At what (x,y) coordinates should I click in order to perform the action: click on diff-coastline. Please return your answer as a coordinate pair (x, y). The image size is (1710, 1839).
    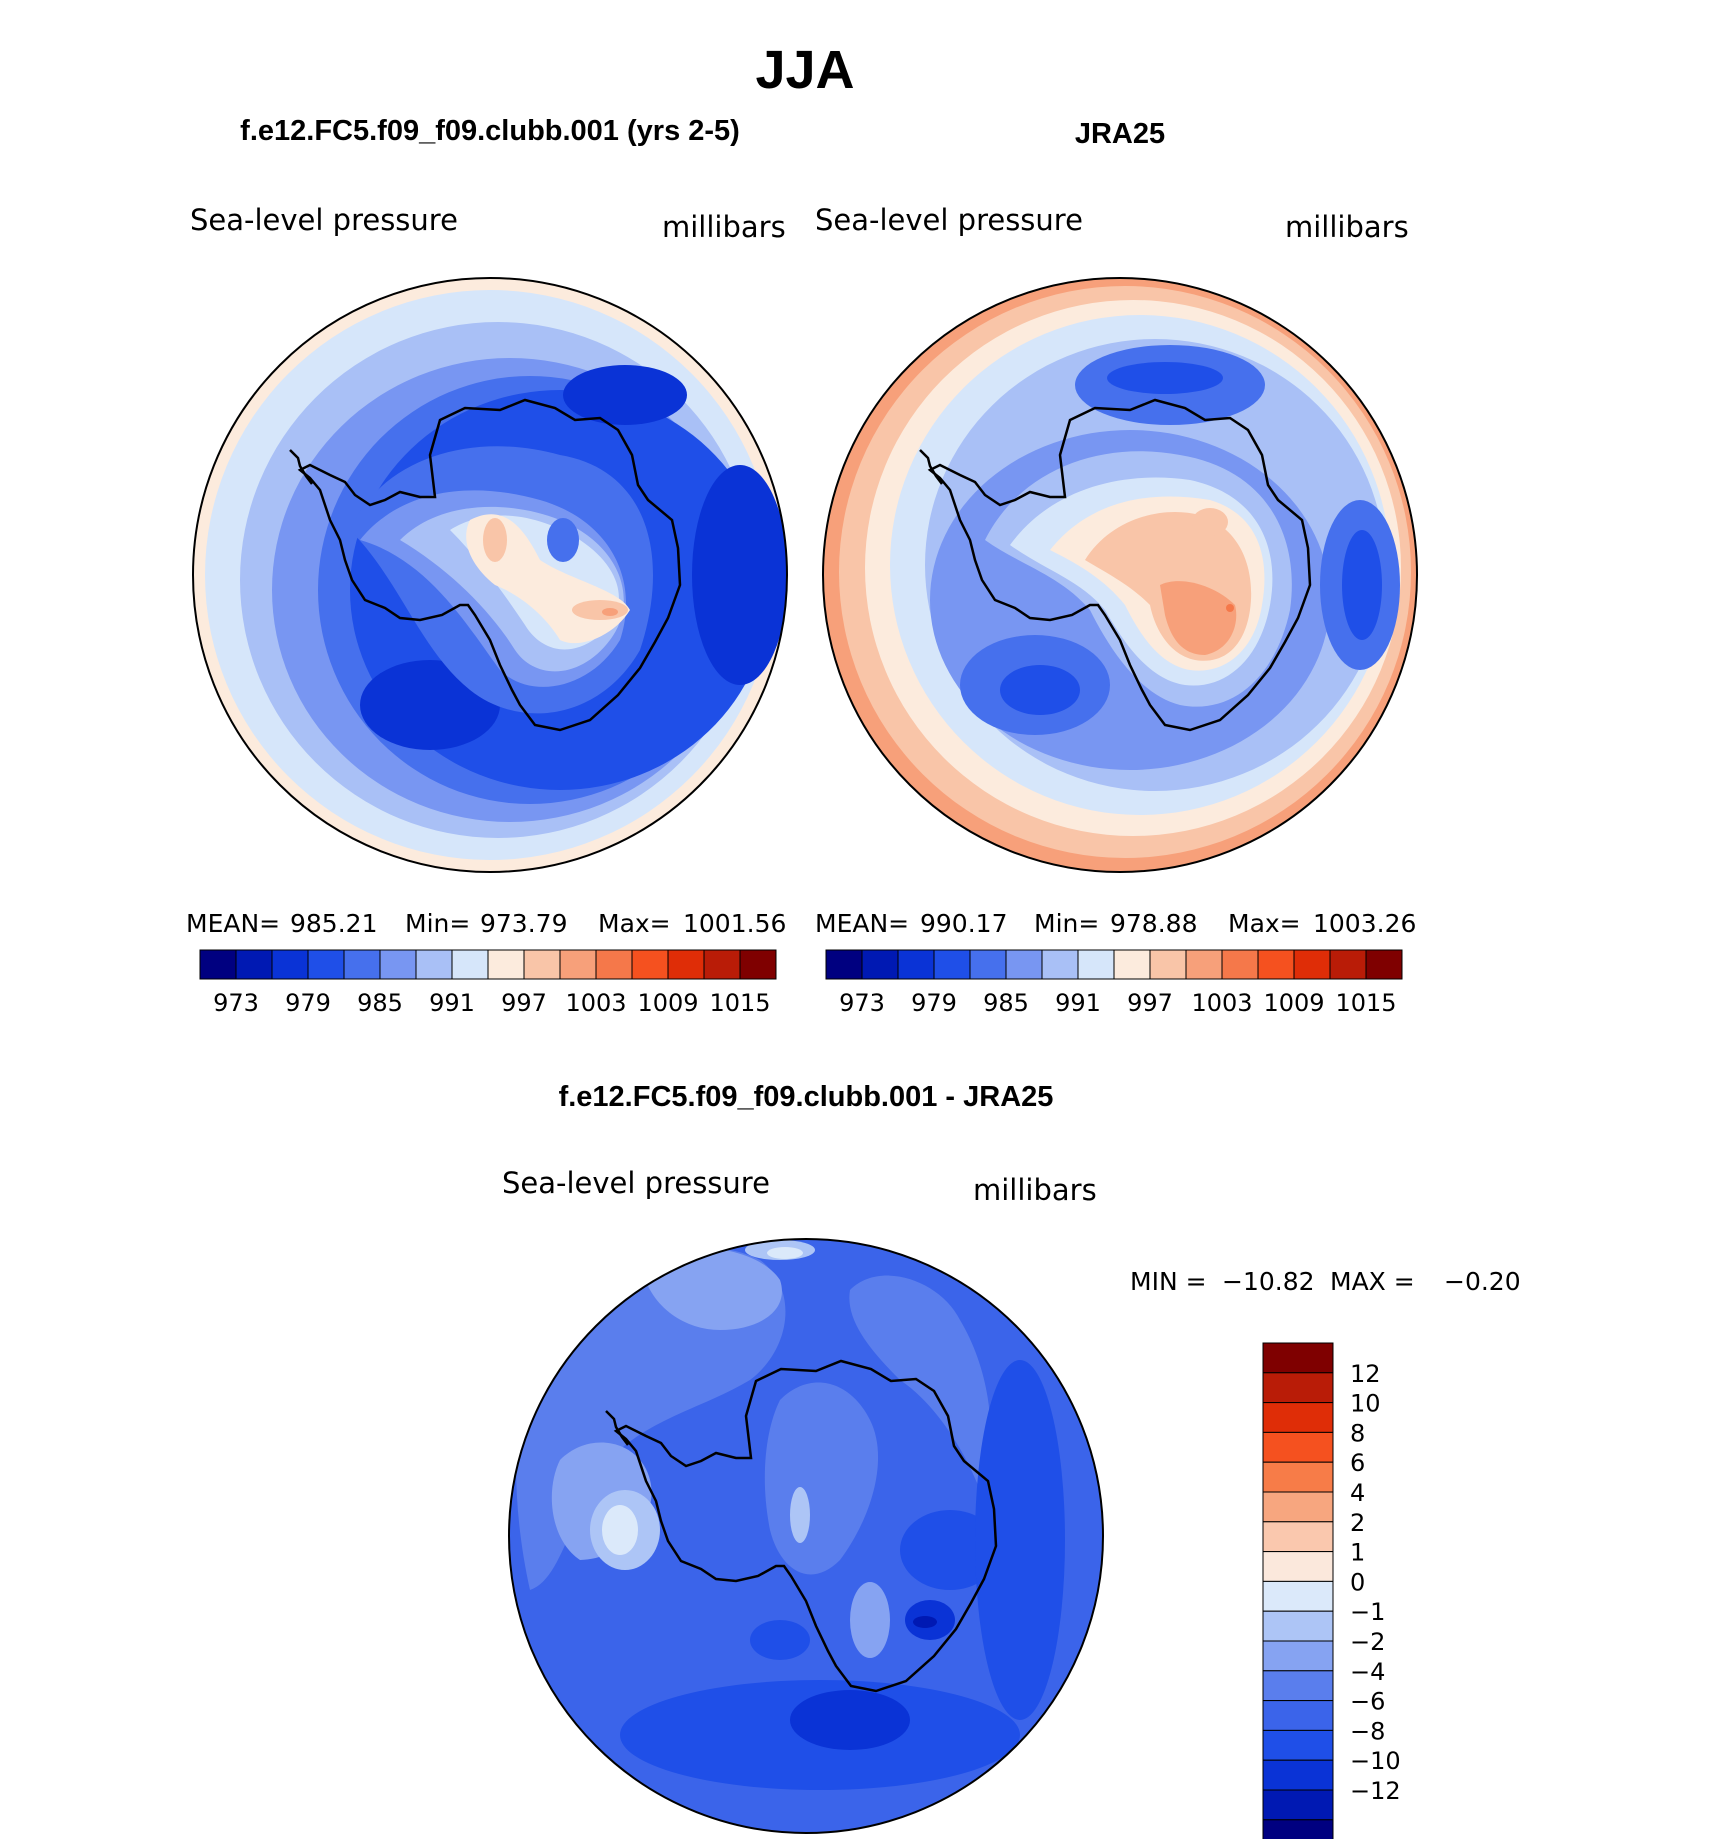
    Looking at the image, I should click on (617, 1428).